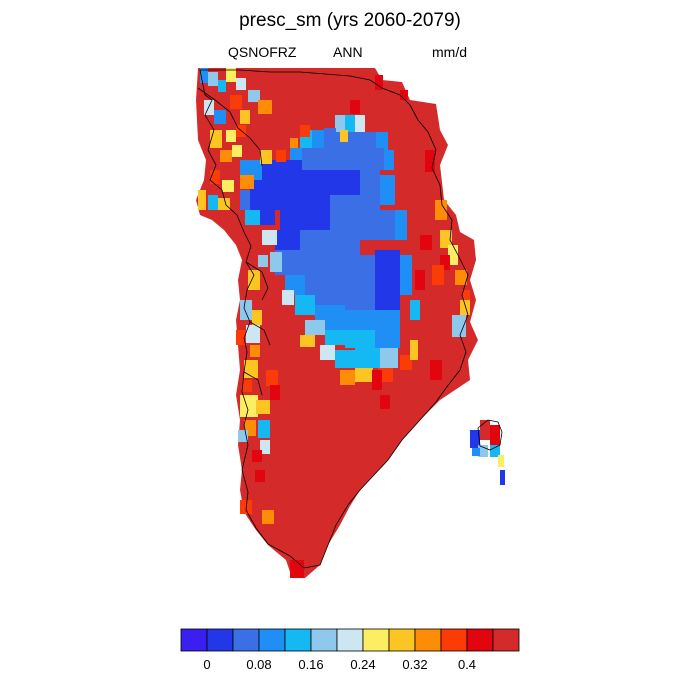 Image resolution: width=700 pixels, height=700 pixels. What do you see at coordinates (350, 20) in the screenshot?
I see `map-title: presc_sm (yrs 2060-2079)` at bounding box center [350, 20].